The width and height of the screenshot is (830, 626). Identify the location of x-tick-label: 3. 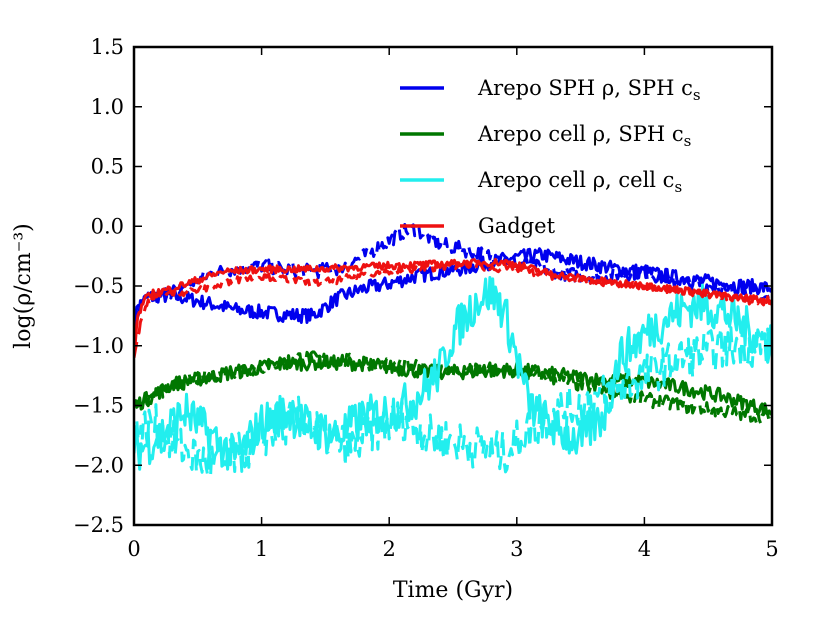
(516, 549).